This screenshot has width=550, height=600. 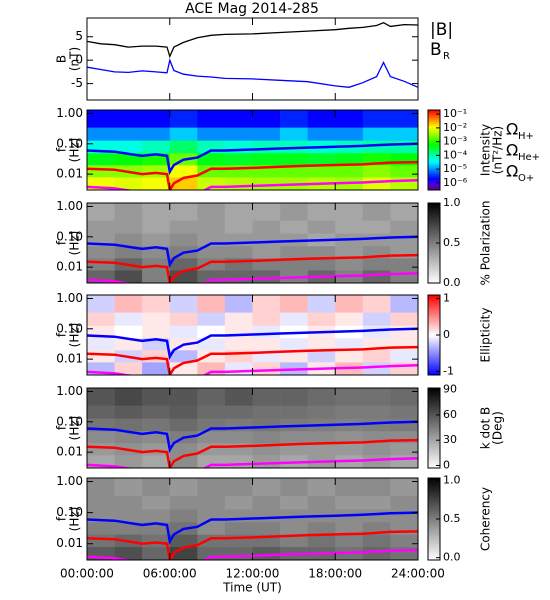 What do you see at coordinates (62, 518) in the screenshot?
I see `y-axis-label: f` at bounding box center [62, 518].